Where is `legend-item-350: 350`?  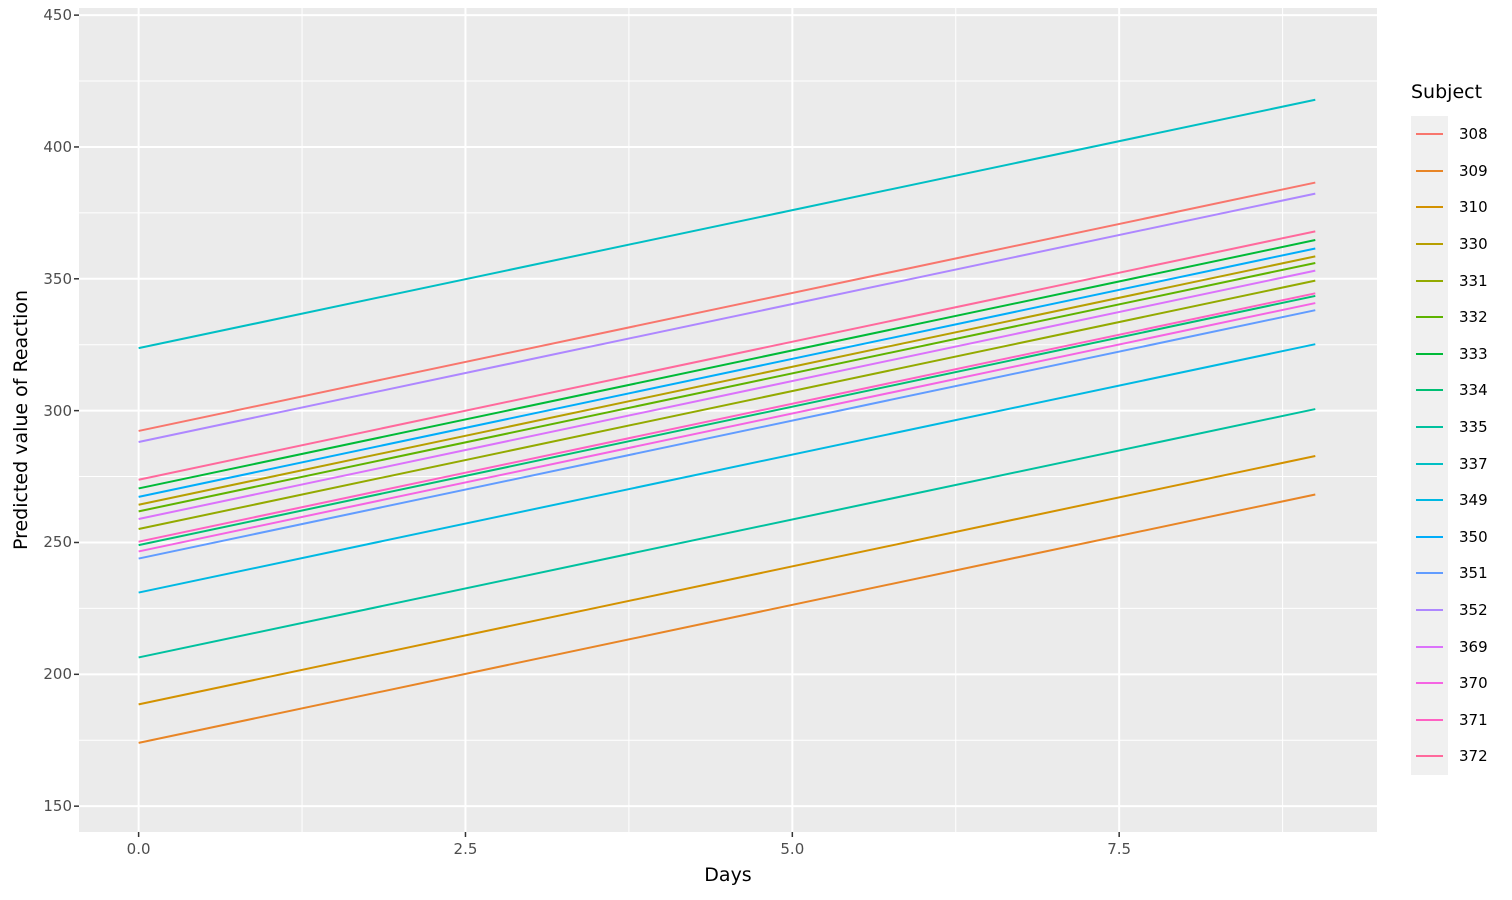
legend-item-350: 350 is located at coordinates (1461, 537).